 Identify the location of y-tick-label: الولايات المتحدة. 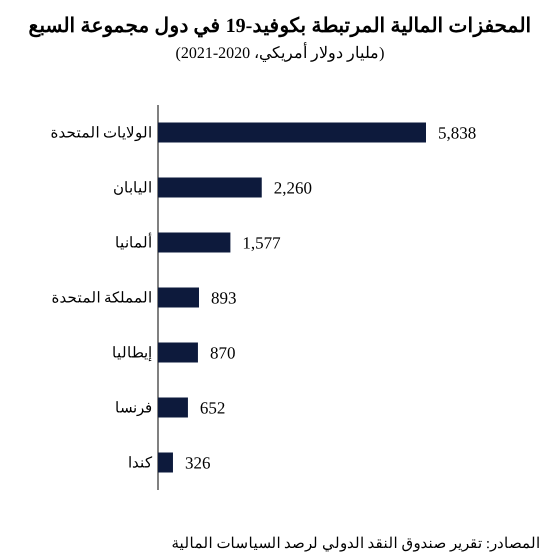
(101, 134).